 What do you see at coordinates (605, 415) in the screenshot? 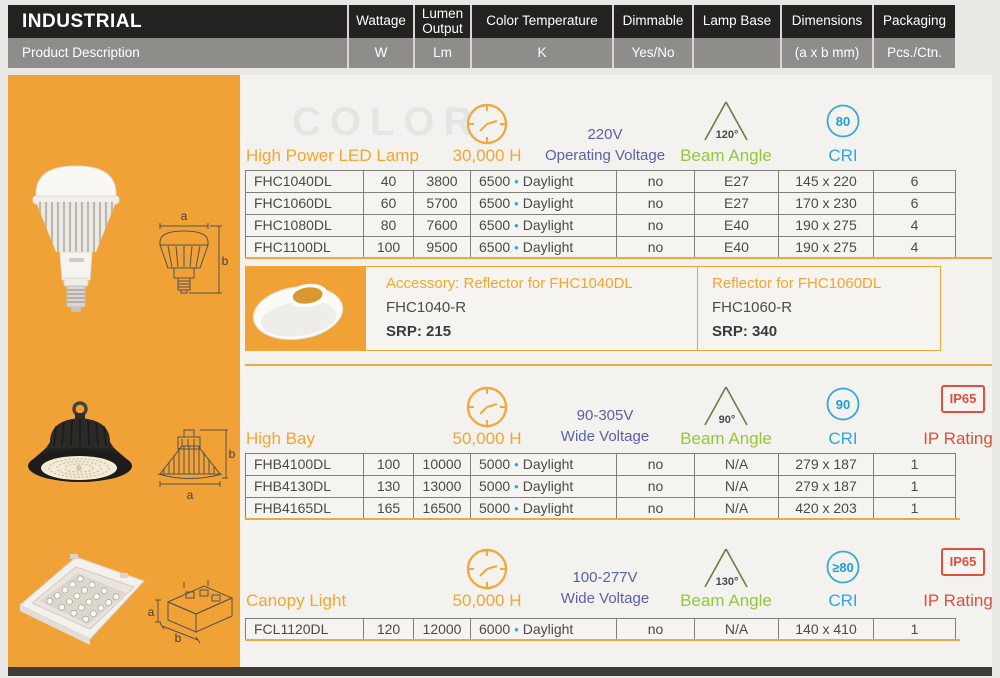
I see `voltage-value: 90-305V` at bounding box center [605, 415].